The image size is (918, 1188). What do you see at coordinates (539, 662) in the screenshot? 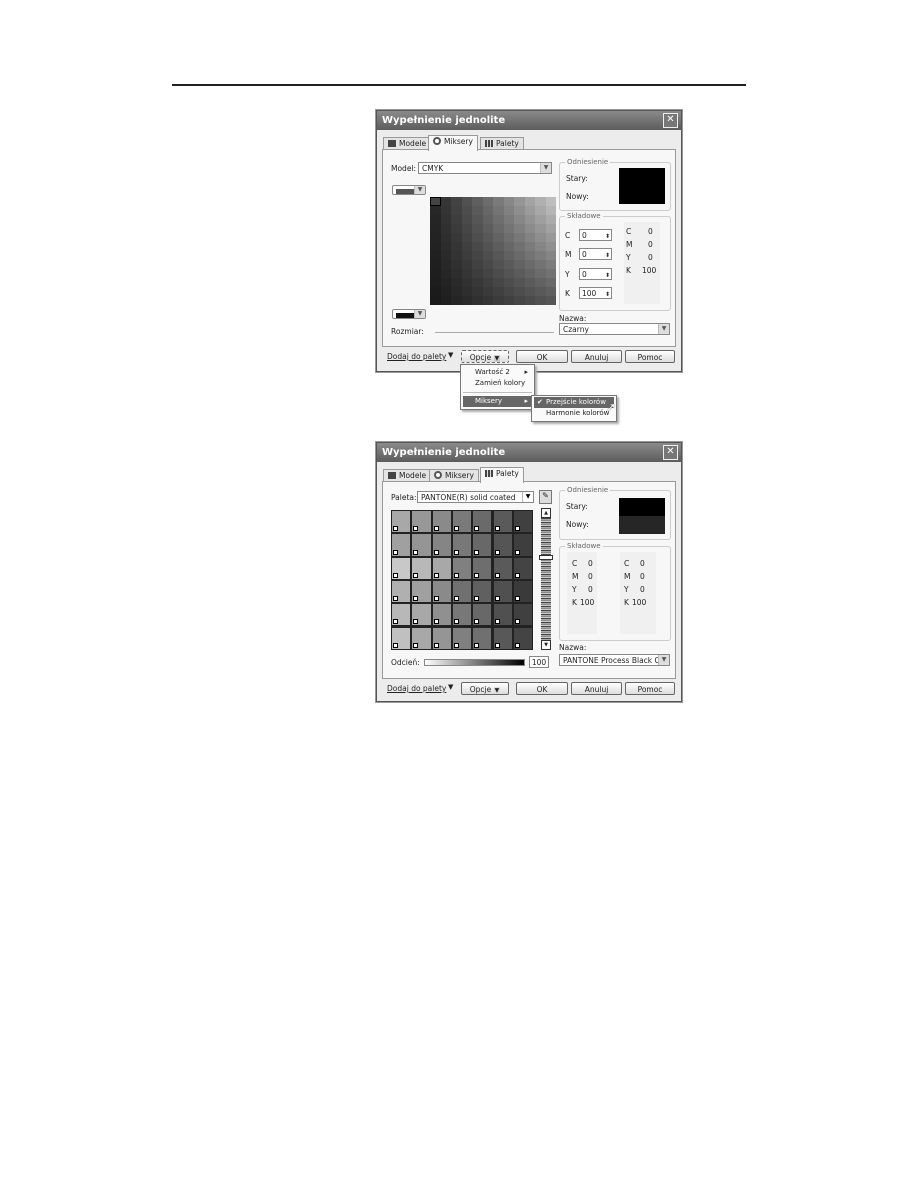
I see `tint-input: 100` at bounding box center [539, 662].